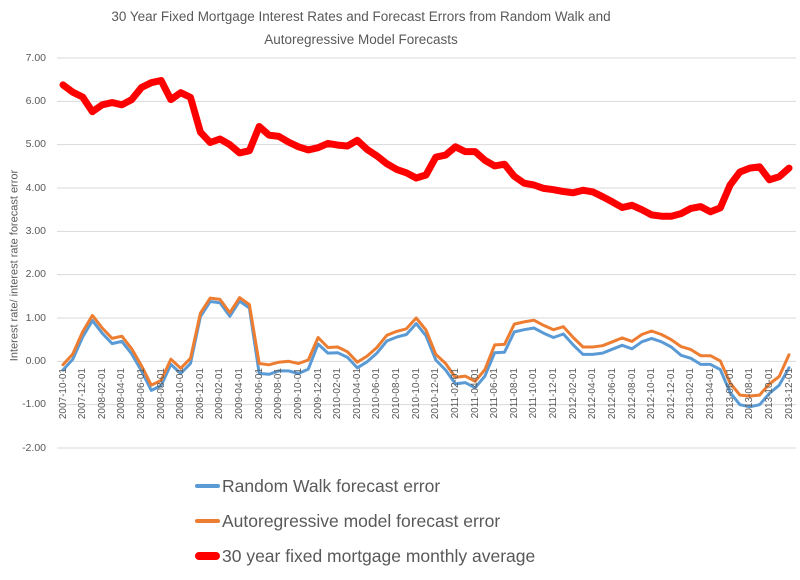 Image resolution: width=800 pixels, height=580 pixels. I want to click on x-tick-label: 2013-12-01, so click(789, 394).